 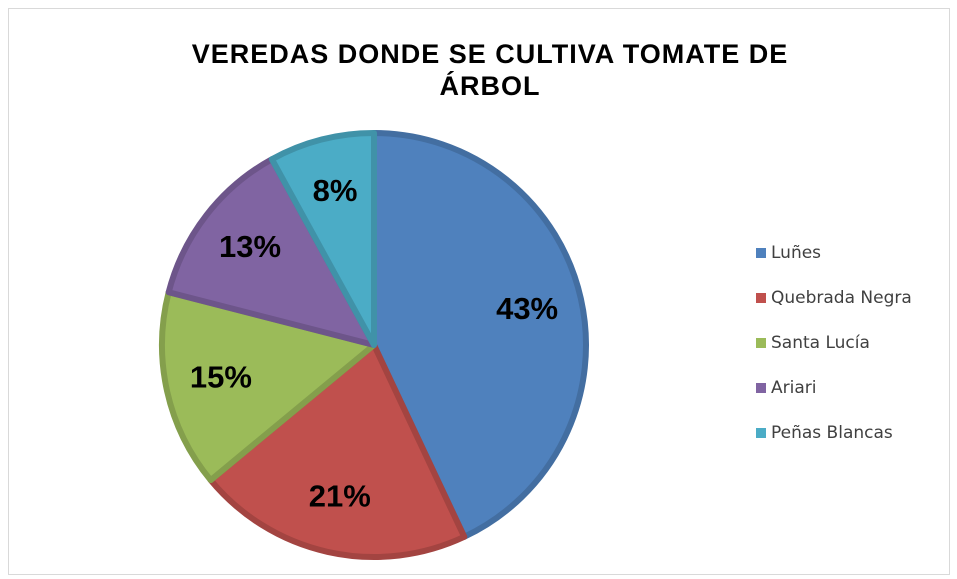 I want to click on data-label: 21%, so click(x=340, y=495).